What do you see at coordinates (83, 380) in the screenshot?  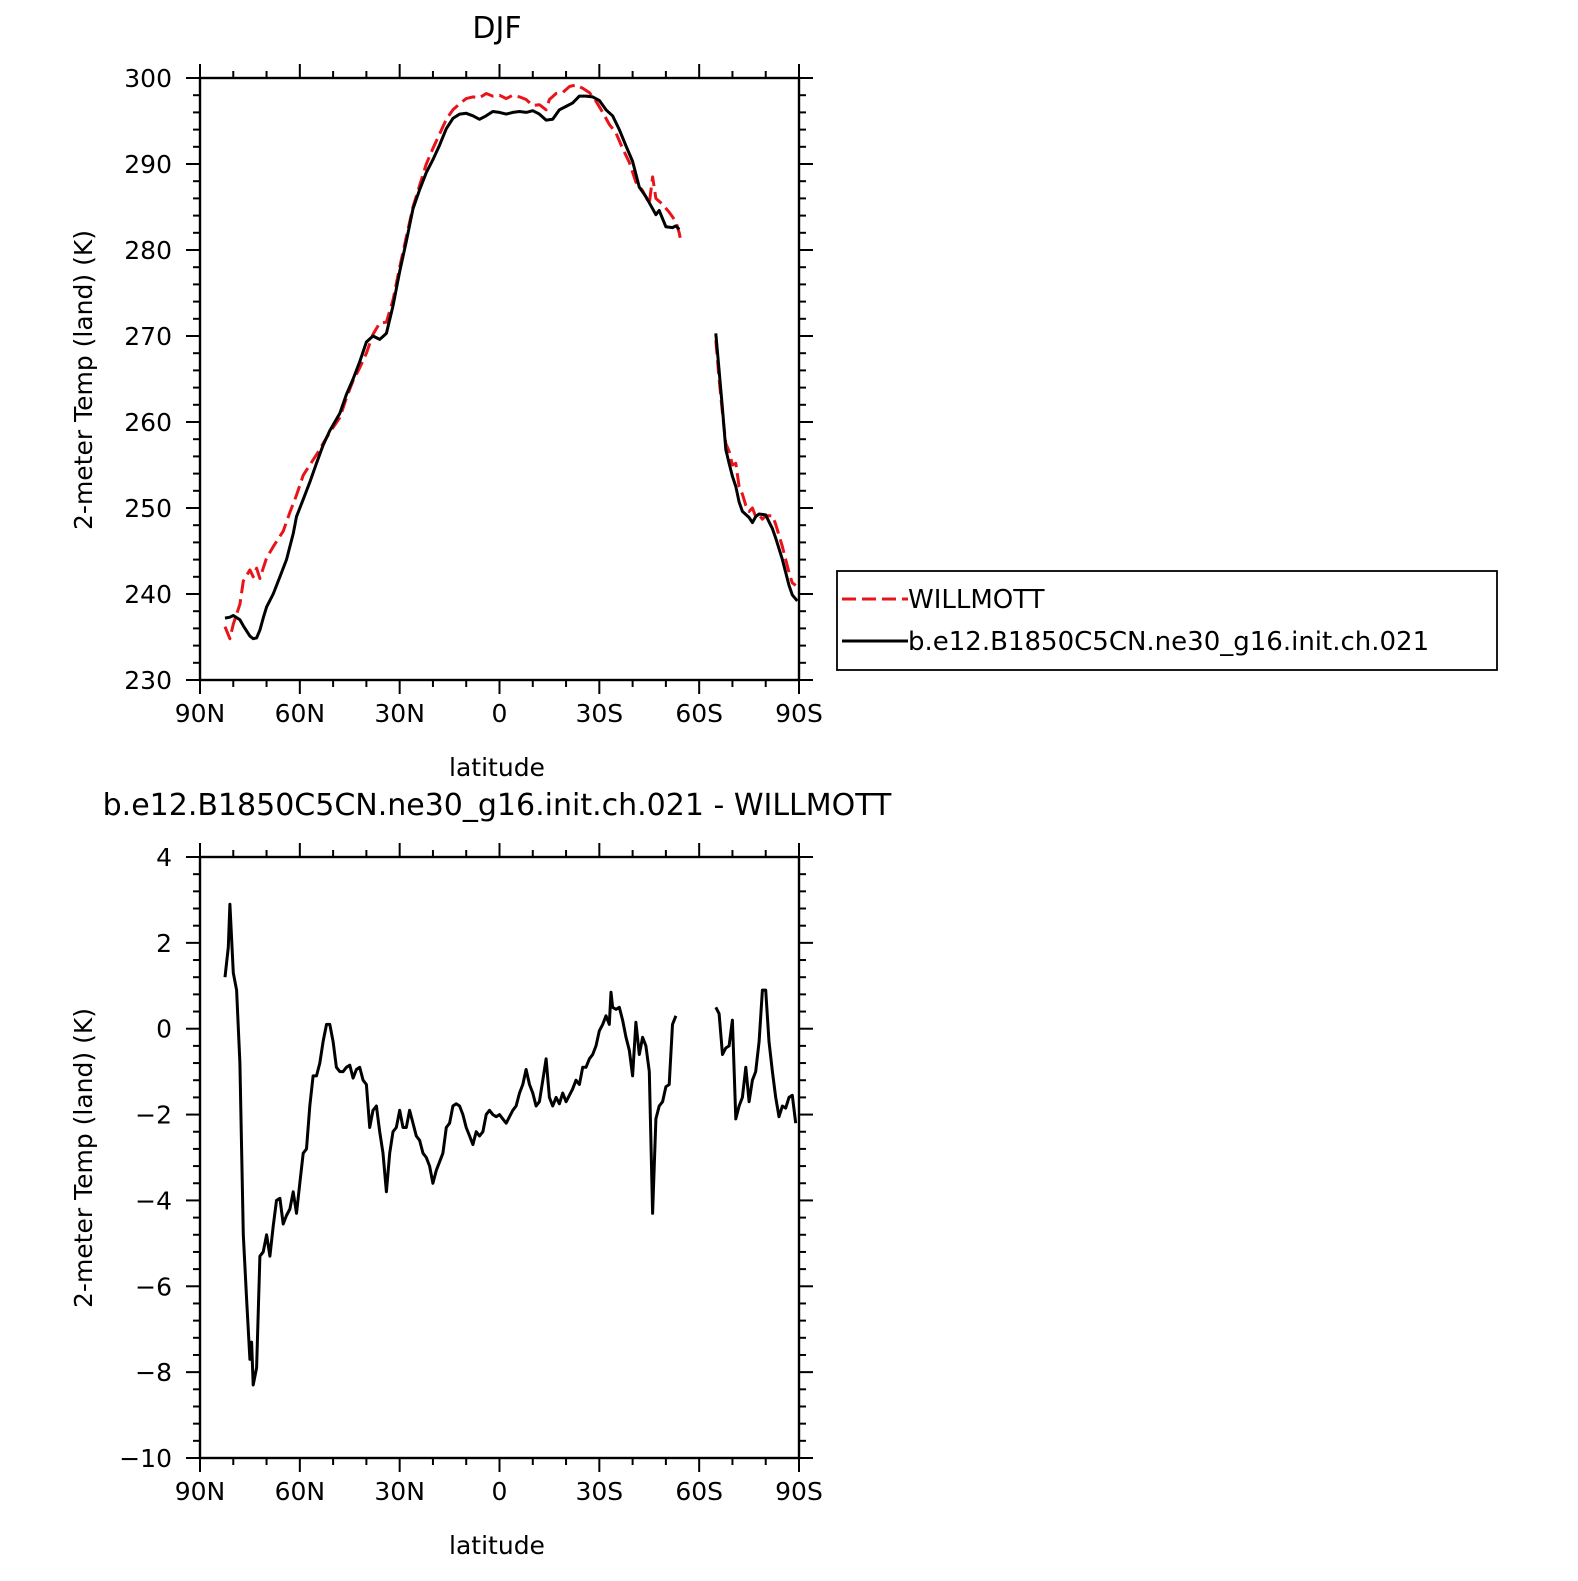 I see `top-chart-y-axis-label: 2-meter Temp (land) (K)` at bounding box center [83, 380].